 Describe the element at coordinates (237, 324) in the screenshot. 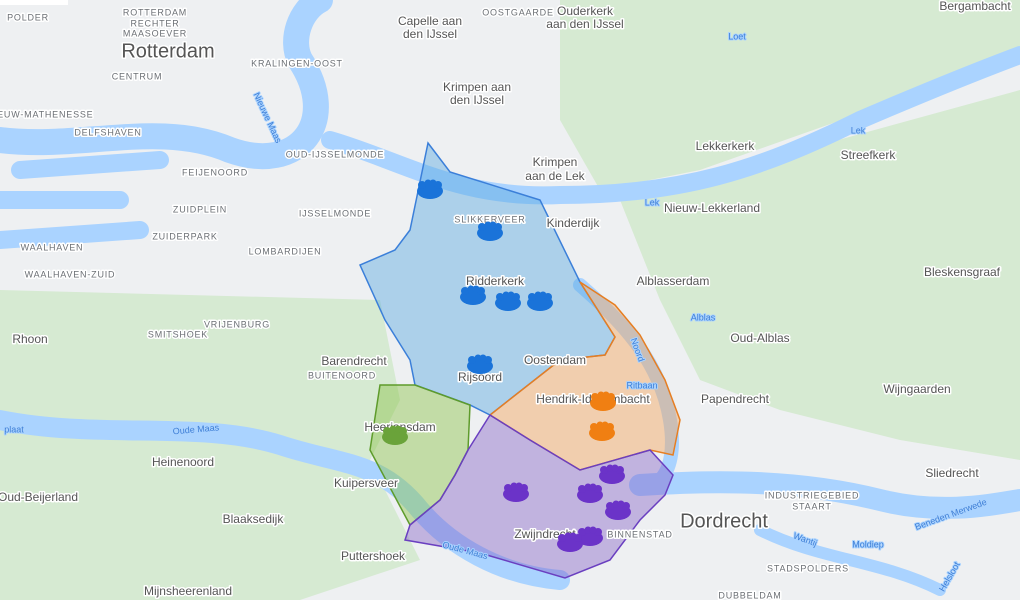

I see `place-label: VRIJENBURG` at that location.